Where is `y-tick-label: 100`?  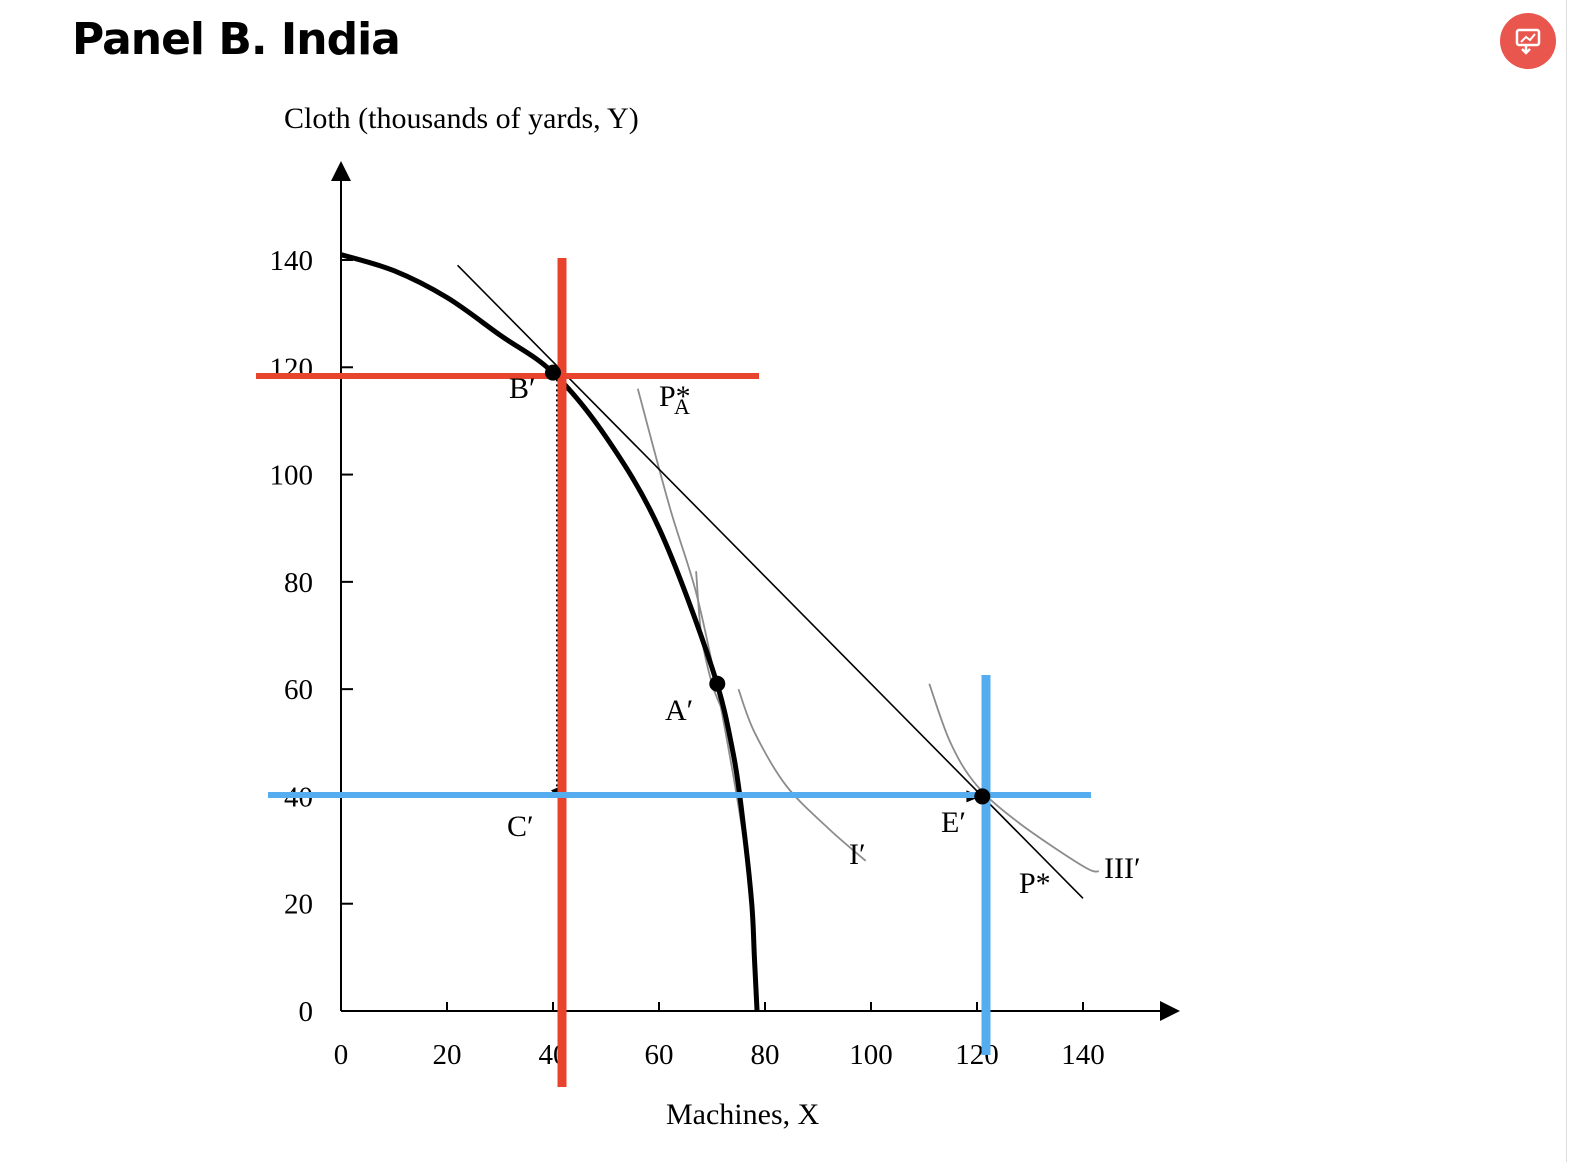 y-tick-label: 100 is located at coordinates (292, 476).